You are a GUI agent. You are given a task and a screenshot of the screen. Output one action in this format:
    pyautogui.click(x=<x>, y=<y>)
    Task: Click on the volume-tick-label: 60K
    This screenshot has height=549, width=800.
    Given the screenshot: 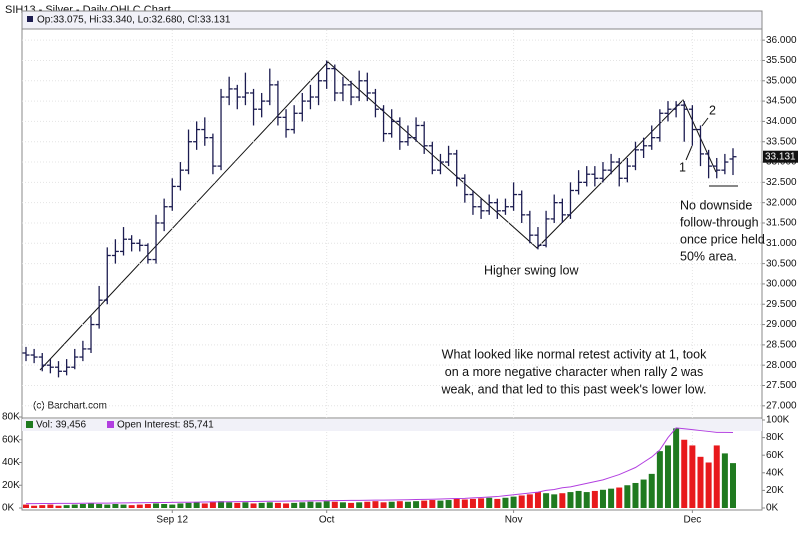 What is the action you would take?
    pyautogui.click(x=11, y=439)
    